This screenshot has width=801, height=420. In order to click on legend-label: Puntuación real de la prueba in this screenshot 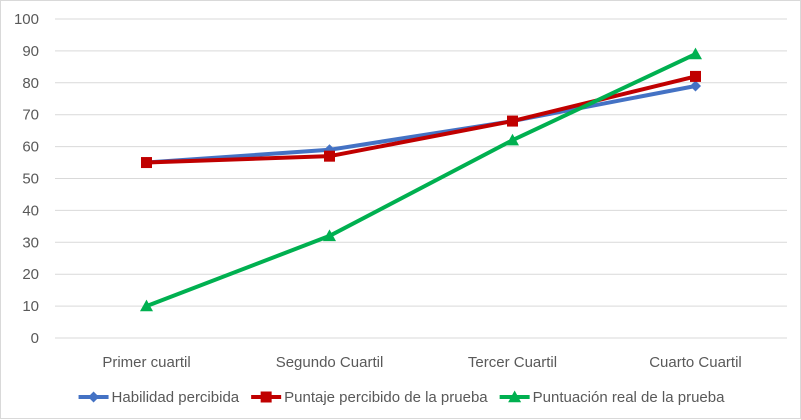, I will do `click(629, 397)`.